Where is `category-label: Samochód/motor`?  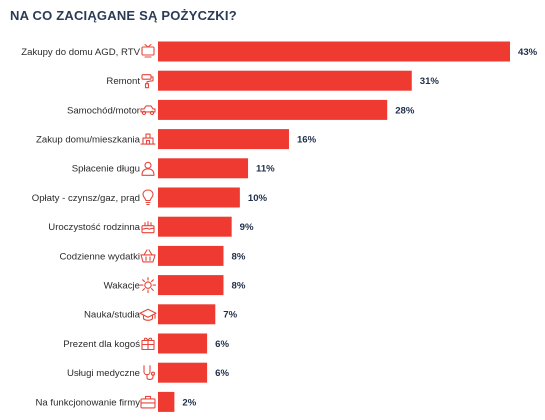
category-label: Samochód/motor is located at coordinates (104, 110).